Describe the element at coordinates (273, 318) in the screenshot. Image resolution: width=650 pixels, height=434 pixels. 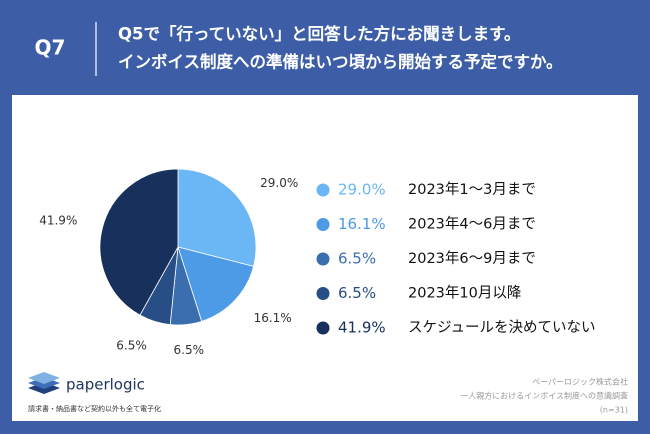
I see `data-label: 16.1%` at that location.